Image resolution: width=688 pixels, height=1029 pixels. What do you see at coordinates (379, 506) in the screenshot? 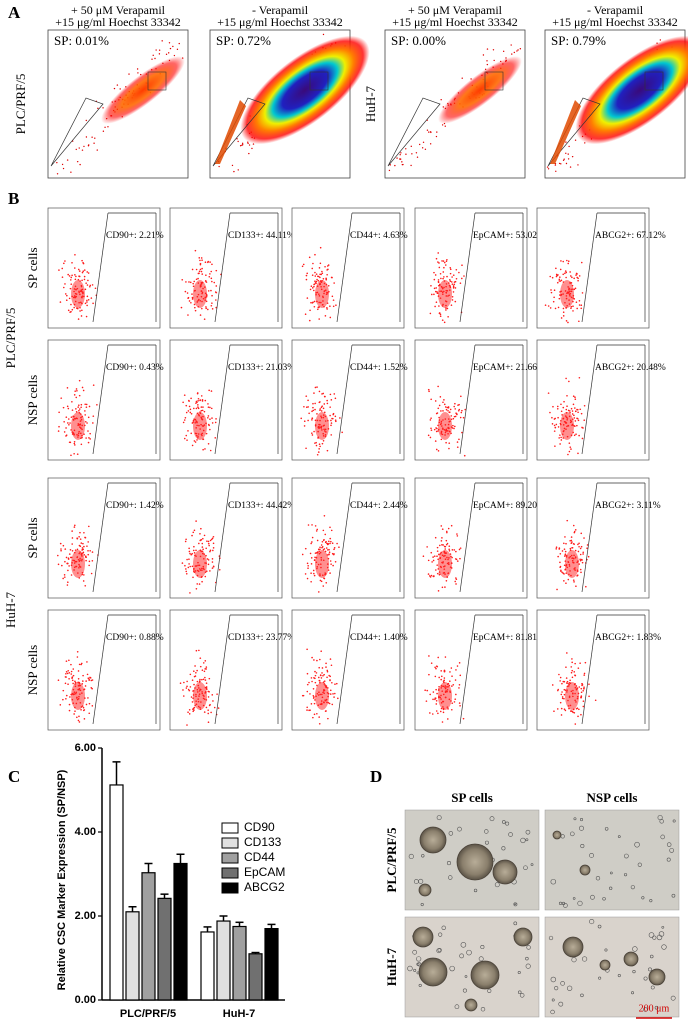
I see `gate-percentage: CD44+: 2.44%` at bounding box center [379, 506].